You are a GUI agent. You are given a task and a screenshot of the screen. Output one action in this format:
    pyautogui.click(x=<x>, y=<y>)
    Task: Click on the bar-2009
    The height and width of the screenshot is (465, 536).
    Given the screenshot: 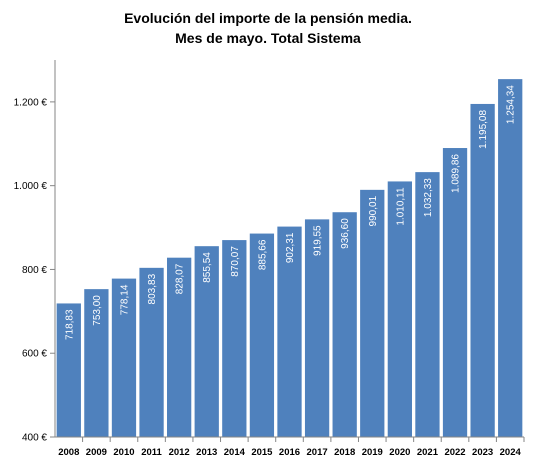 What is the action you would take?
    pyautogui.click(x=96, y=363)
    